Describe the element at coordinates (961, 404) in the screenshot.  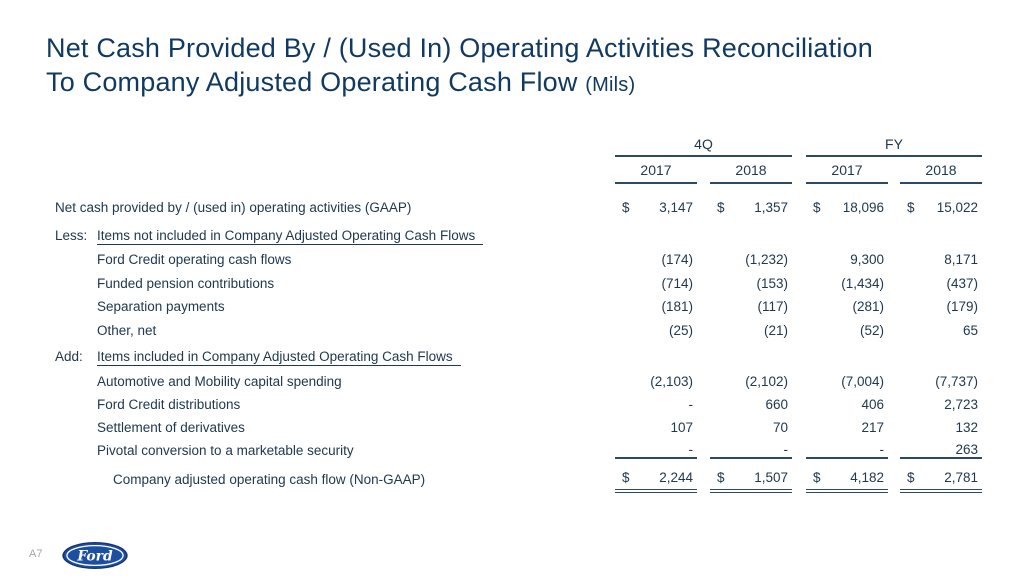
I see `value-cell: 2,723` at that location.